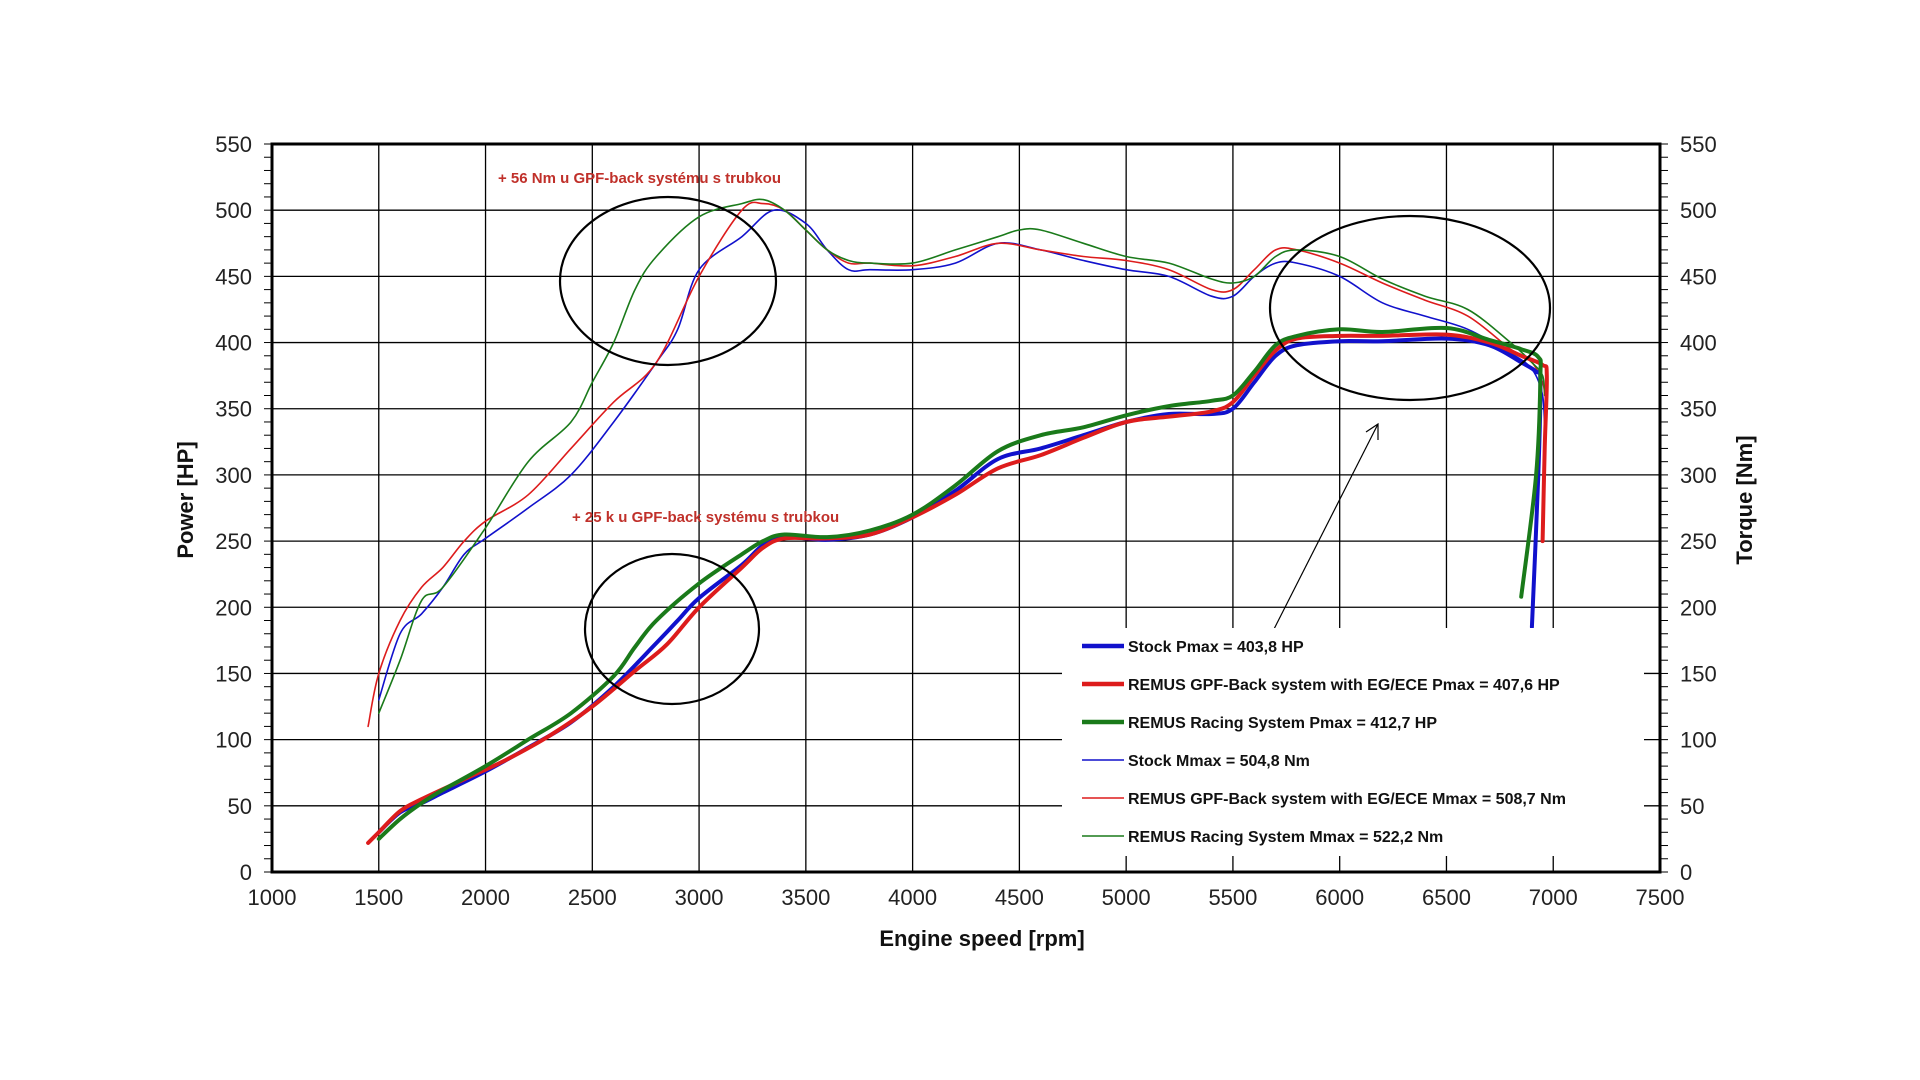  What do you see at coordinates (1698, 740) in the screenshot?
I see `y2-tick-label: 100` at bounding box center [1698, 740].